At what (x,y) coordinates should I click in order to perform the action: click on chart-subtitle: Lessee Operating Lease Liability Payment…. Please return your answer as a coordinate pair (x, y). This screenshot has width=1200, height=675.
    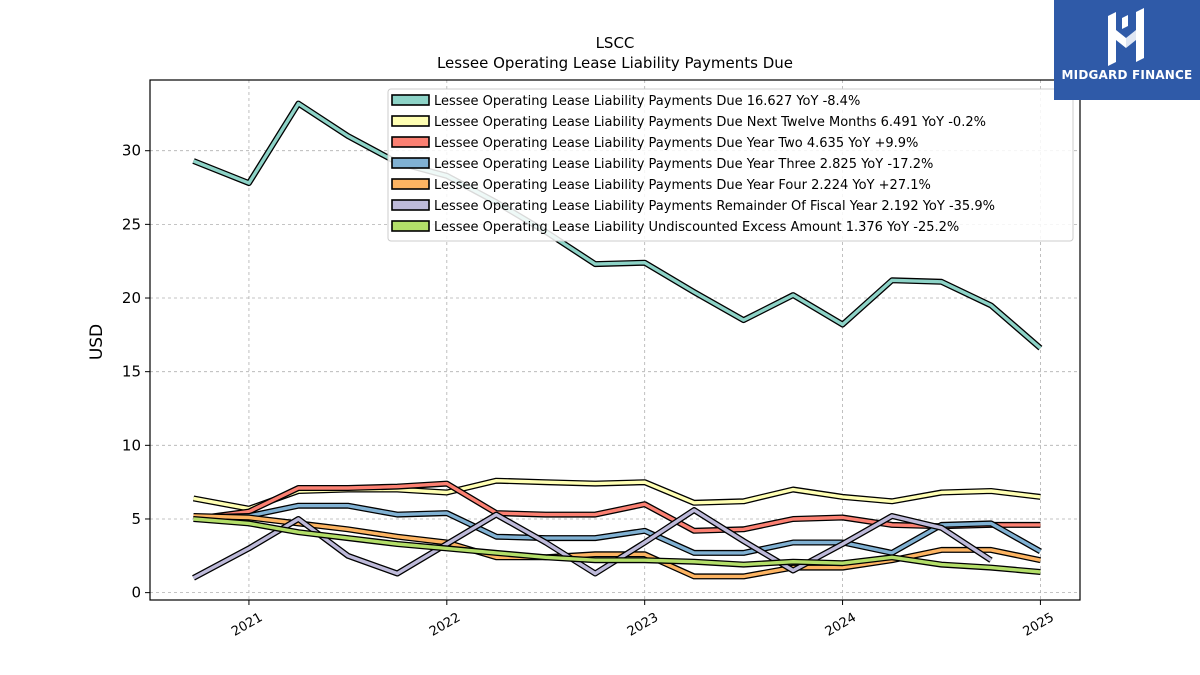
    Looking at the image, I should click on (615, 63).